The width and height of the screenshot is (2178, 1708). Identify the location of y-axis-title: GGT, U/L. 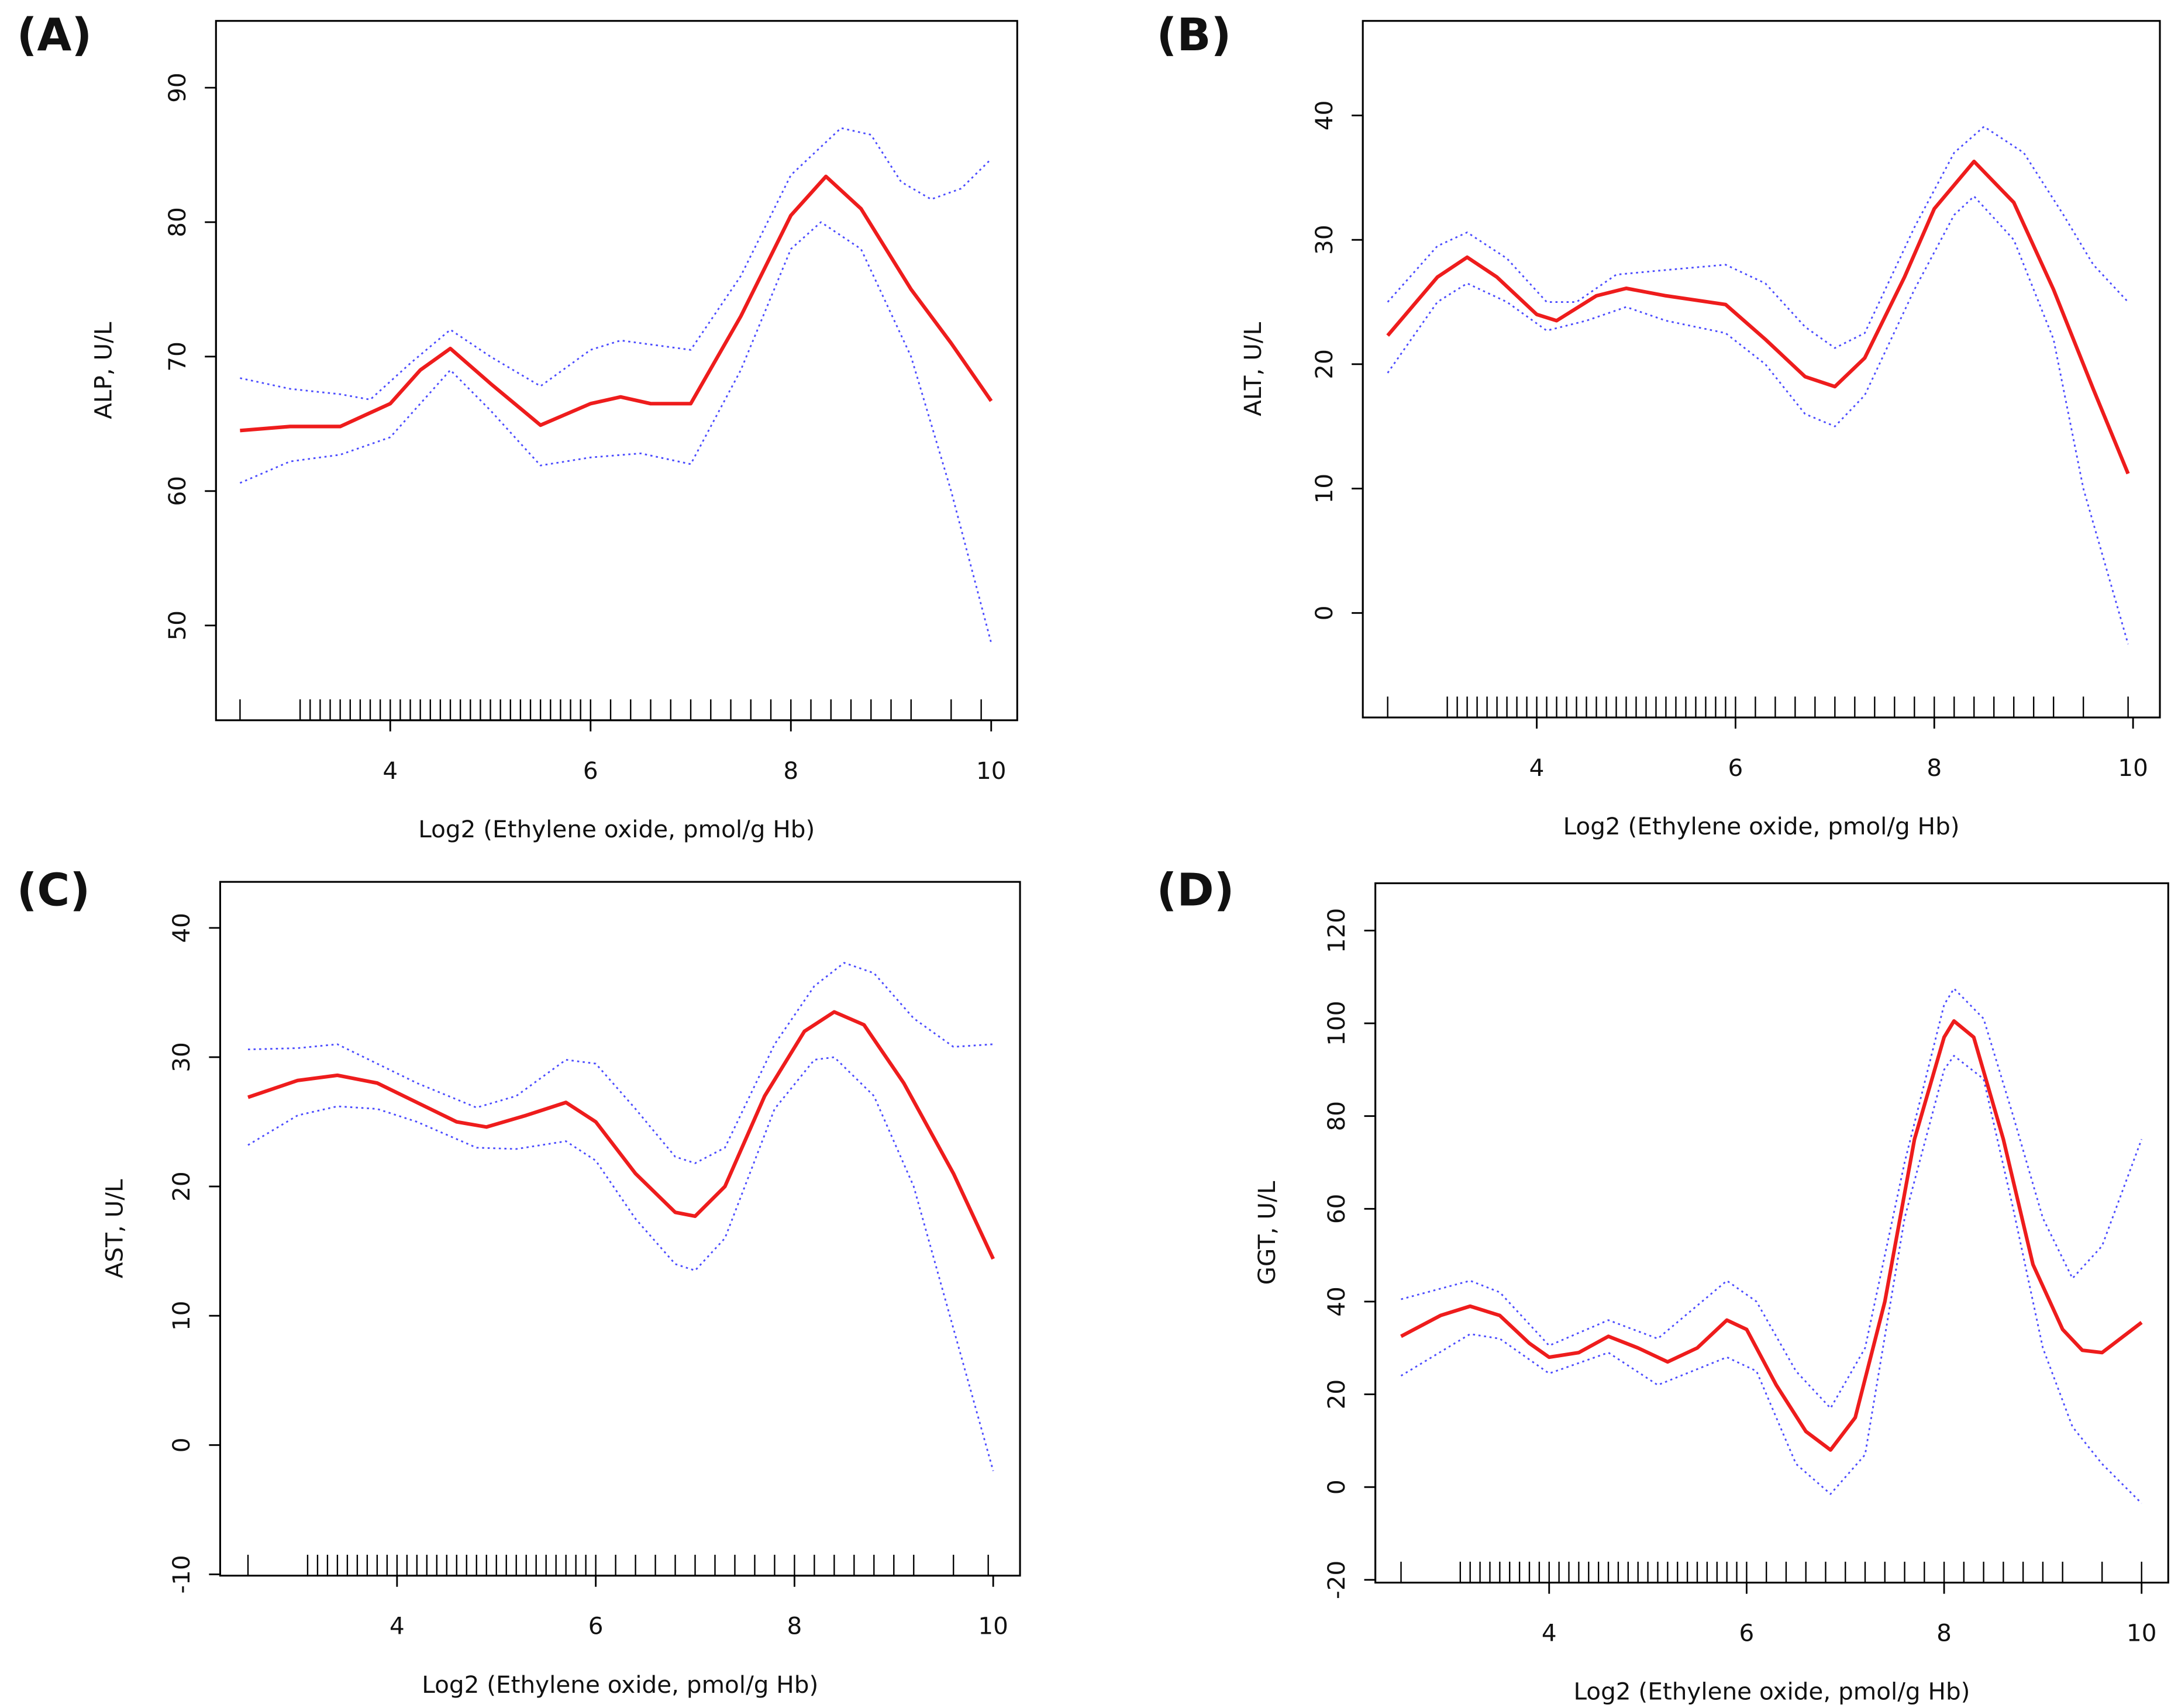
(1267, 1233).